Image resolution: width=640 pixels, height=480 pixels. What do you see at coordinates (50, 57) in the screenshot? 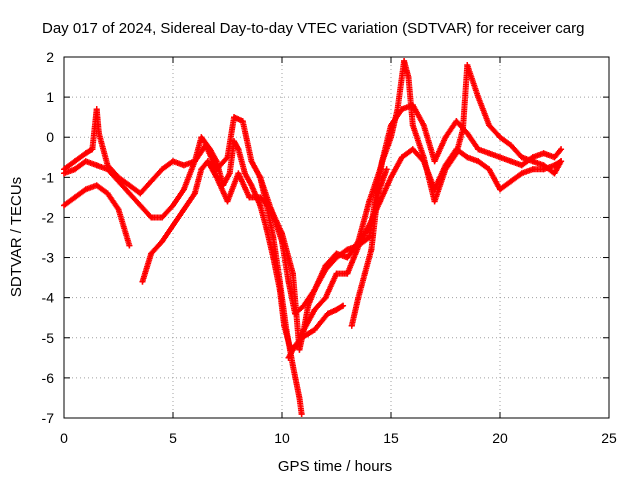
I see `y-tick-label: 2` at bounding box center [50, 57].